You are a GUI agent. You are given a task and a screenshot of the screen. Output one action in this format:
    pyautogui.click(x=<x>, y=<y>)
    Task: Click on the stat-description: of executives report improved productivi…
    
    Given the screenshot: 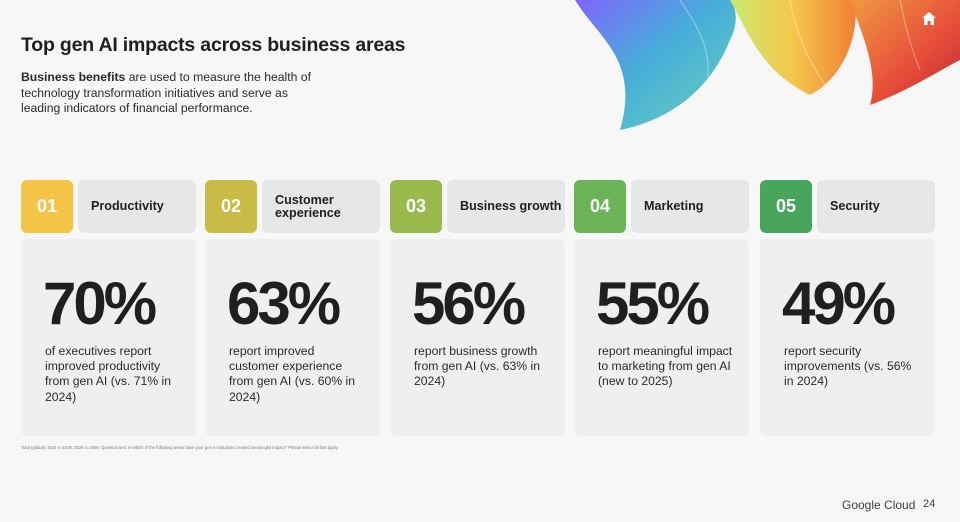 What is the action you would take?
    pyautogui.click(x=108, y=374)
    